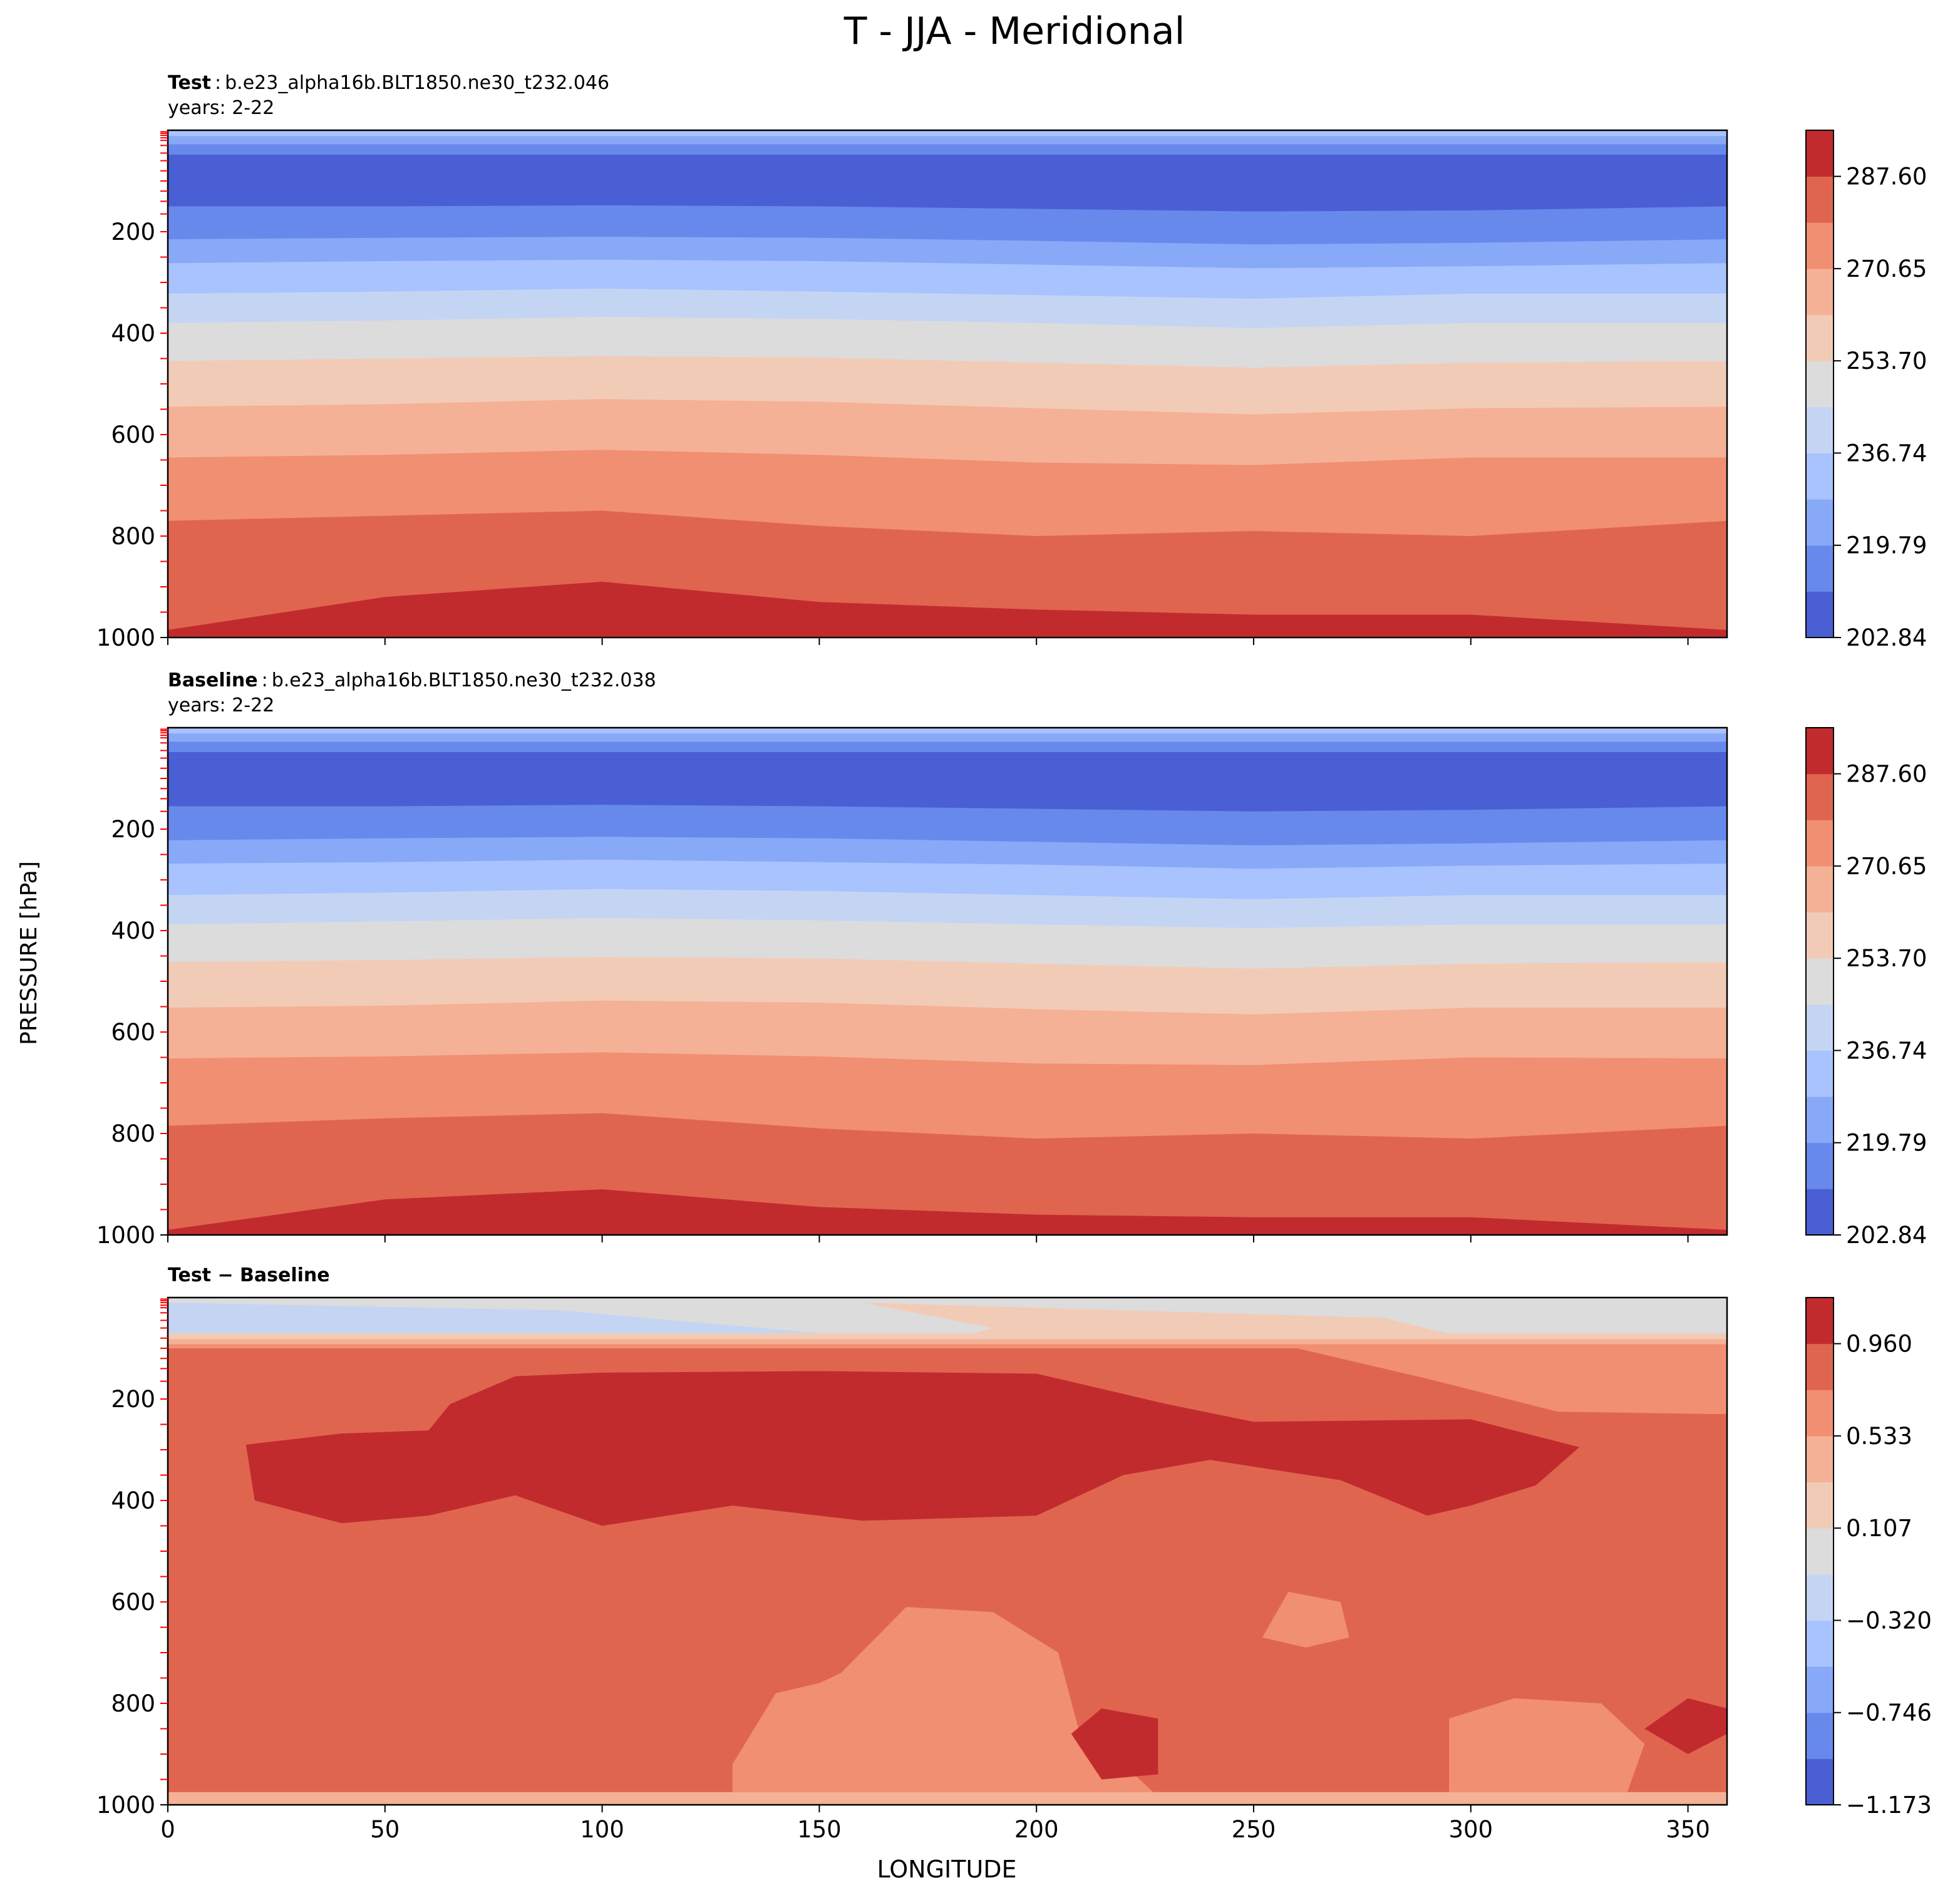  Describe the element at coordinates (1688, 1829) in the screenshot. I see `diff-xtick-label-350: 350` at that location.